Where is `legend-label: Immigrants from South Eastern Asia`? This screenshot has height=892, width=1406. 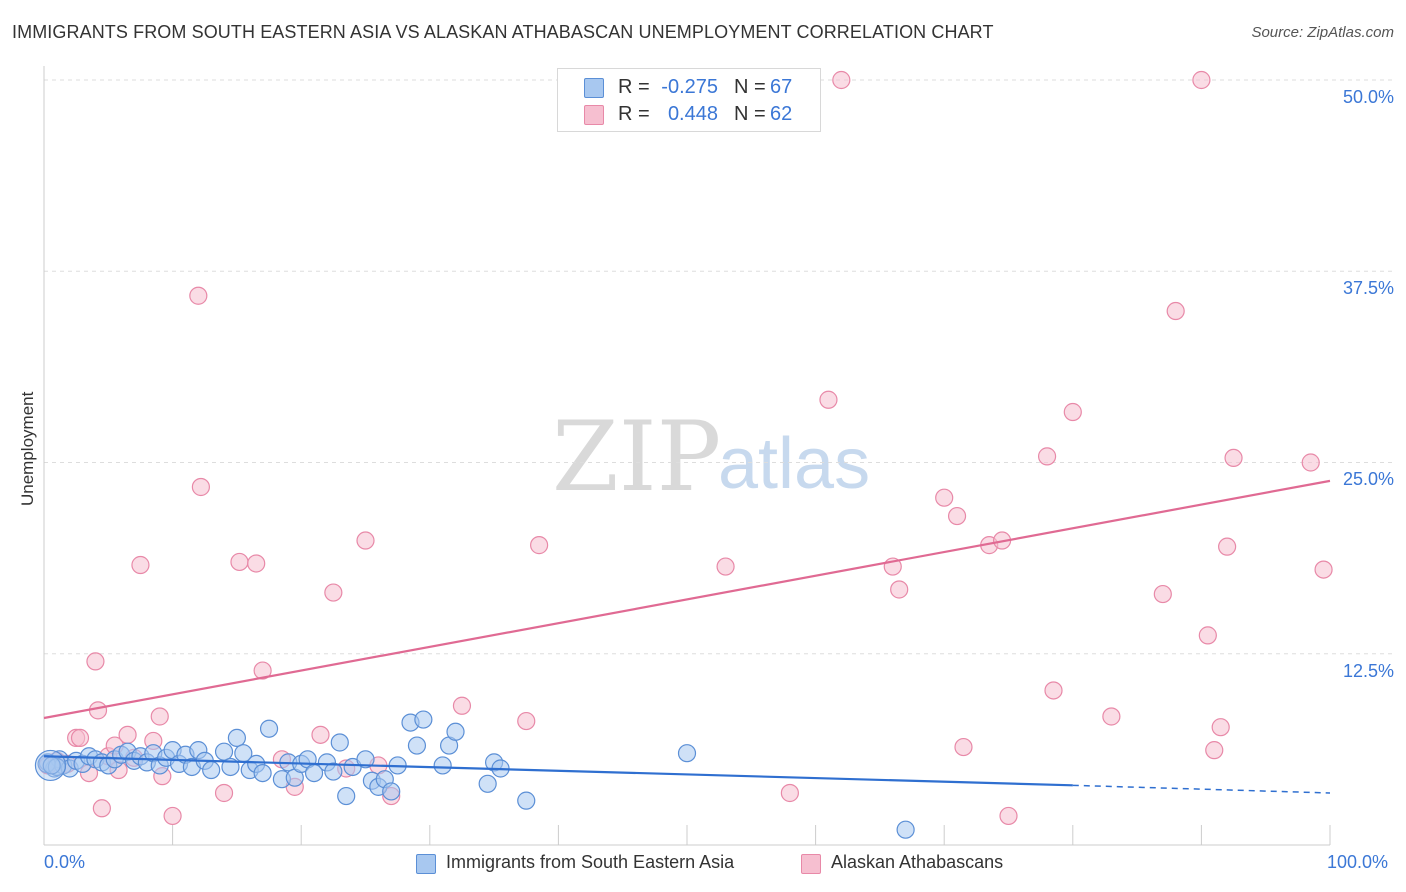
legend-label: Immigrants from South Eastern Asia is located at coordinates (590, 862).